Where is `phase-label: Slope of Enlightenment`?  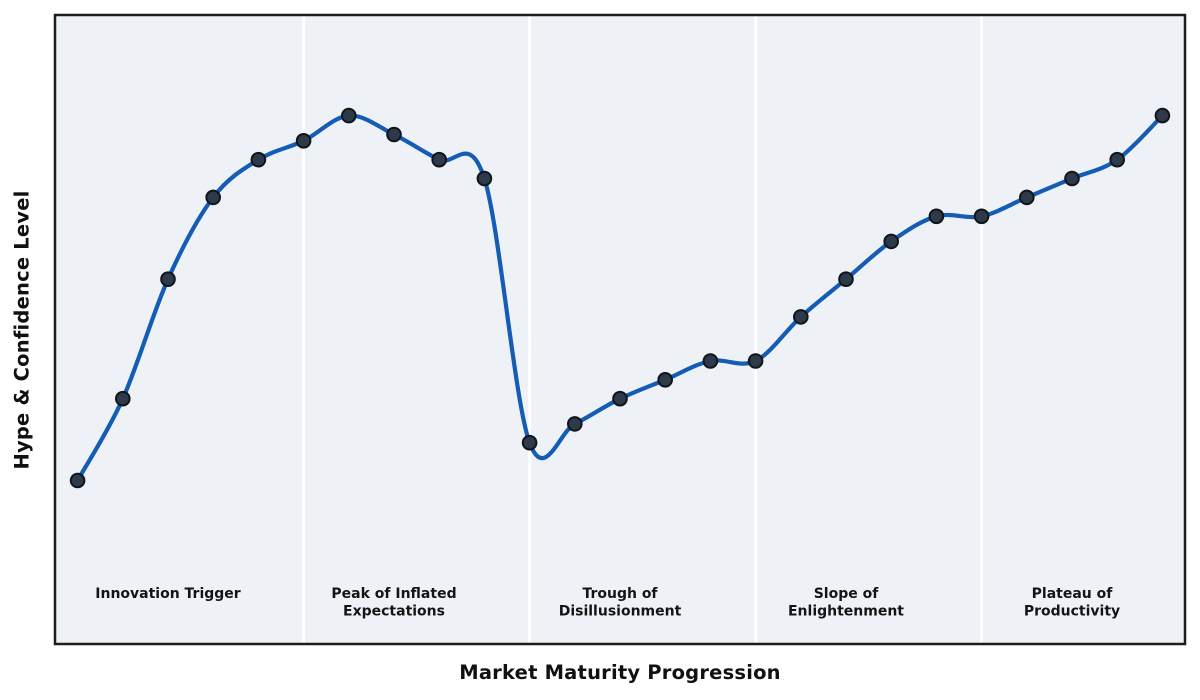 phase-label: Slope of Enlightenment is located at coordinates (846, 603).